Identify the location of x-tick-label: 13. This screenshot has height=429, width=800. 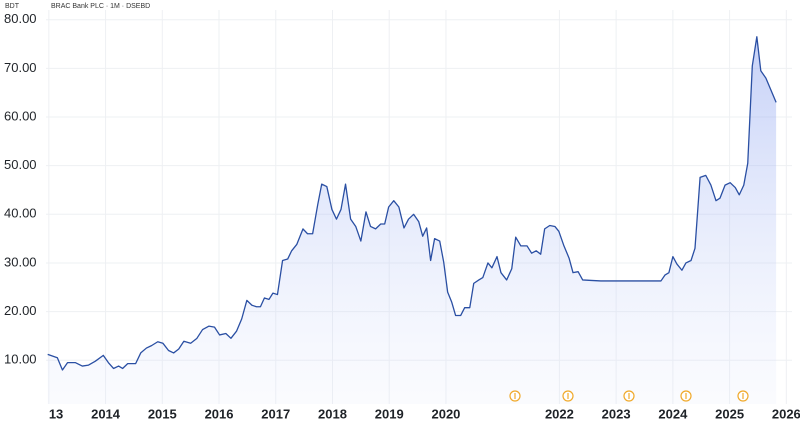
(56, 413).